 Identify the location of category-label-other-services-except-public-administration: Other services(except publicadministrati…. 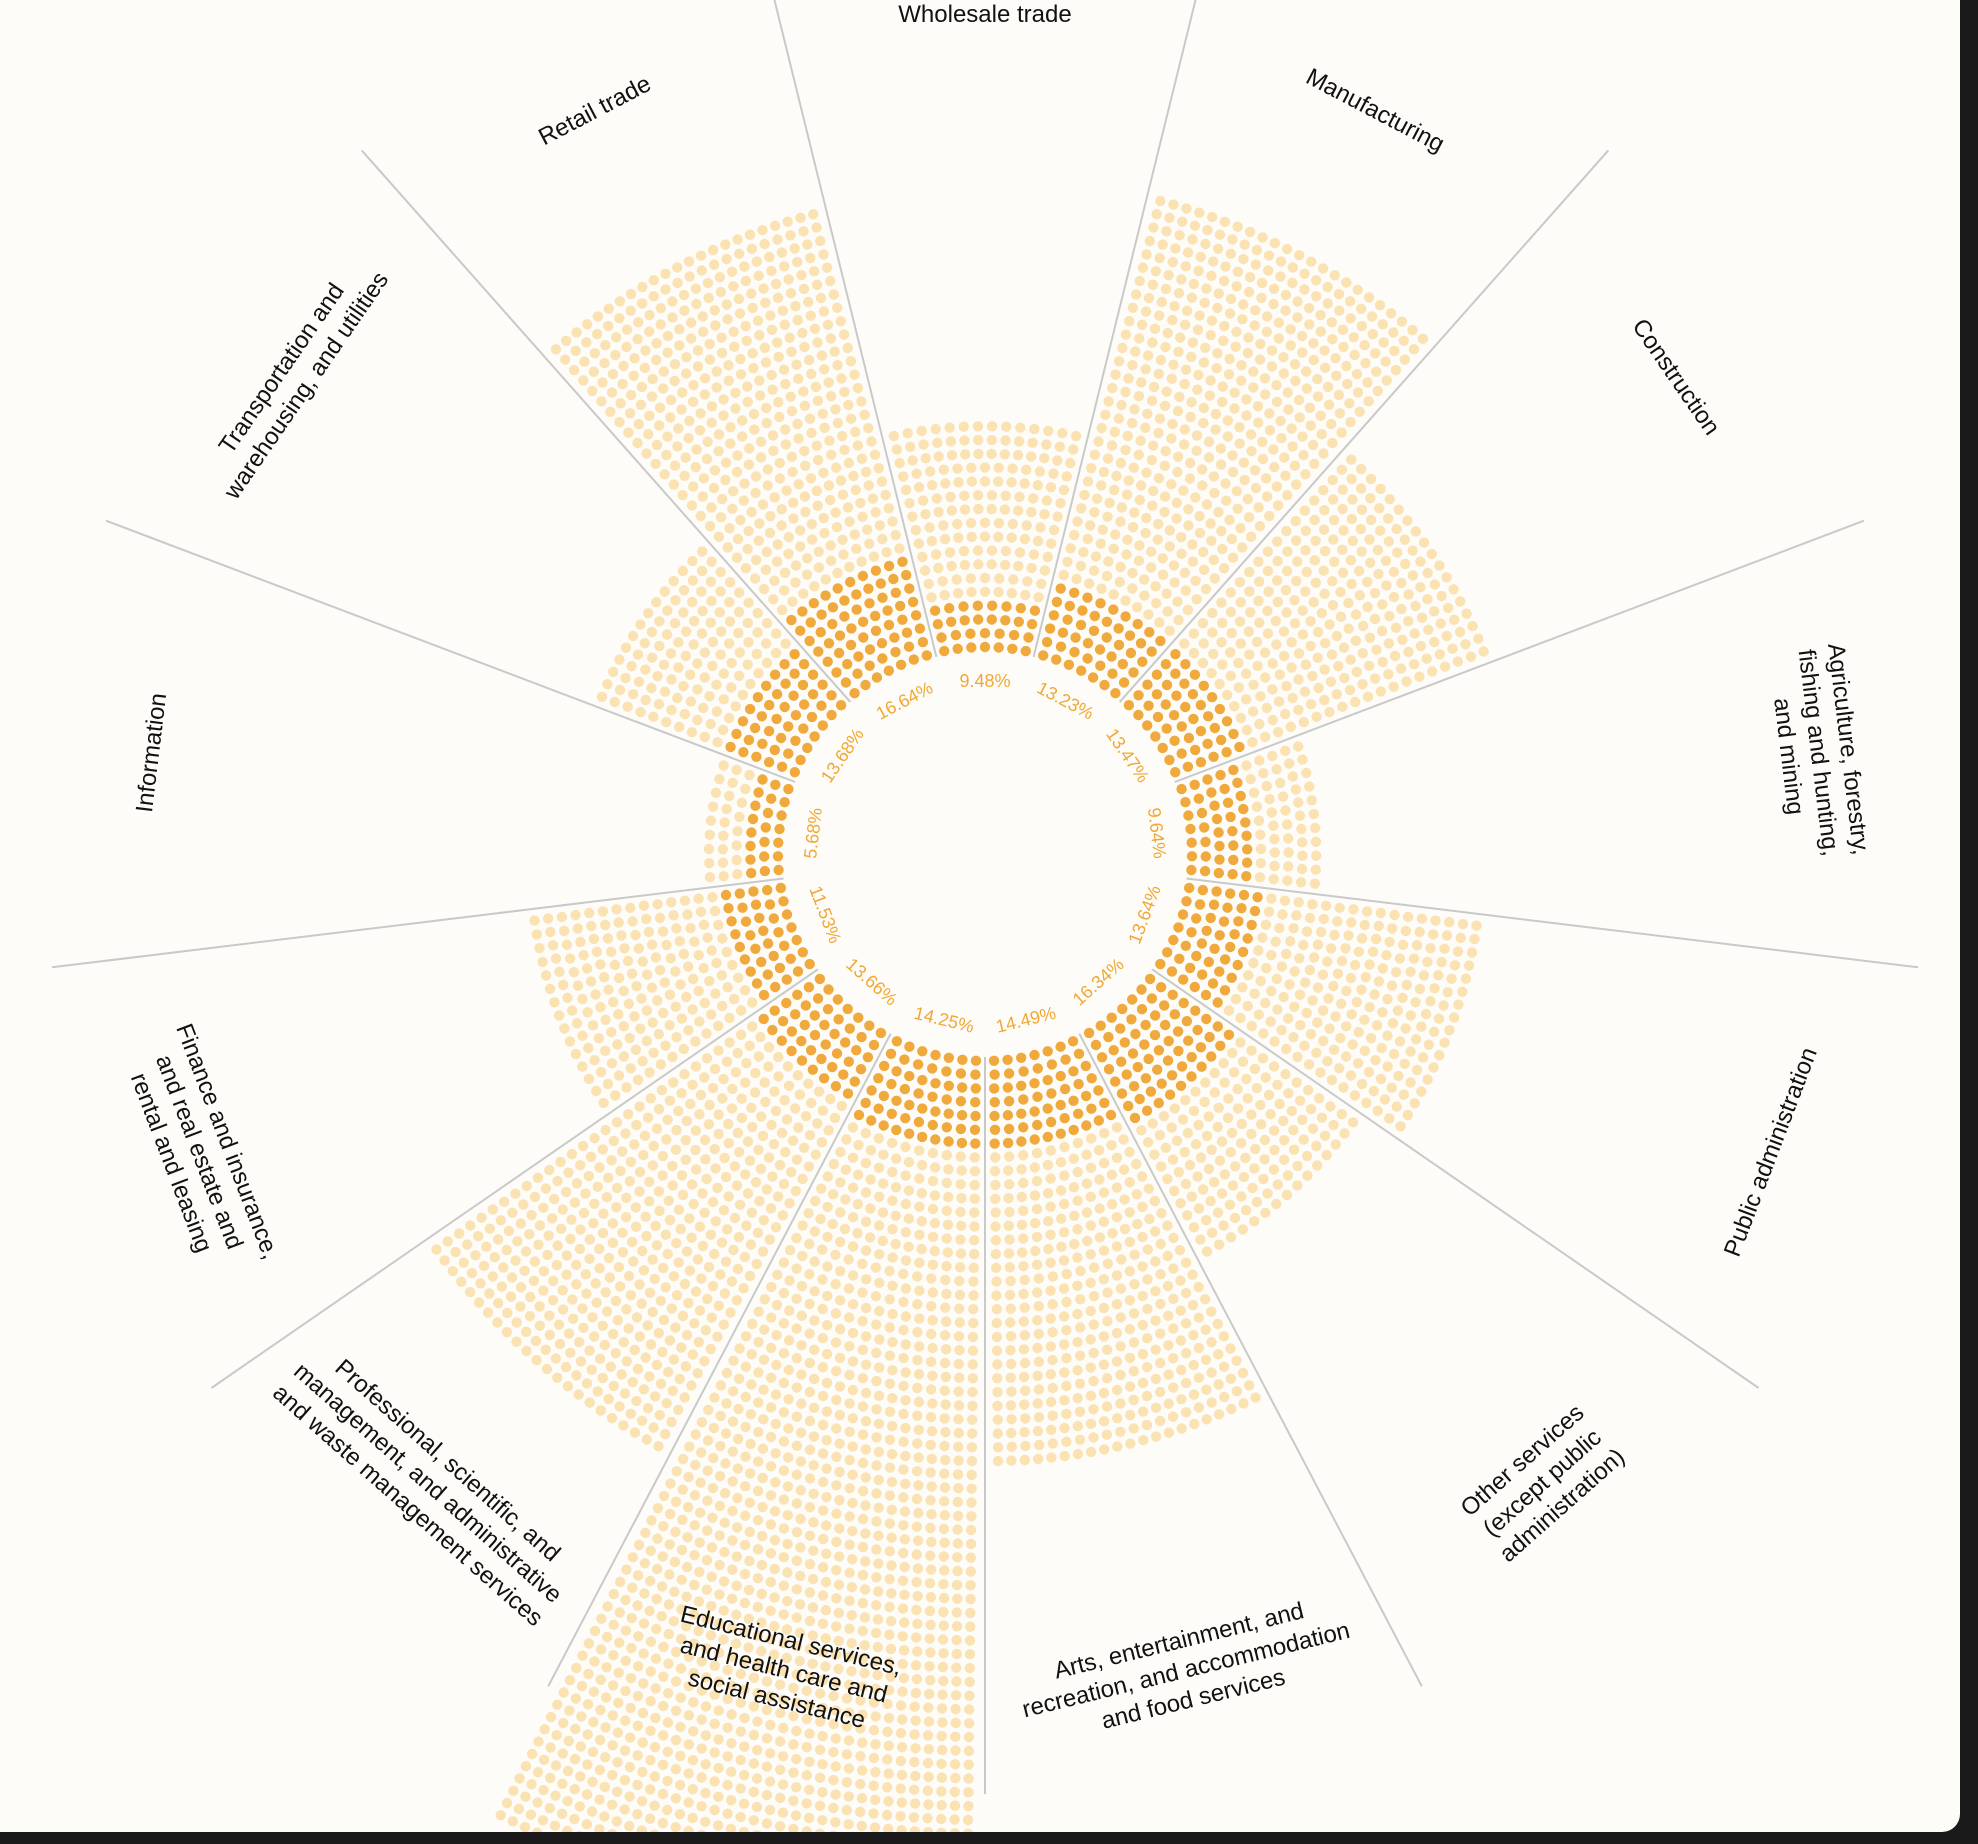
(1543, 1482).